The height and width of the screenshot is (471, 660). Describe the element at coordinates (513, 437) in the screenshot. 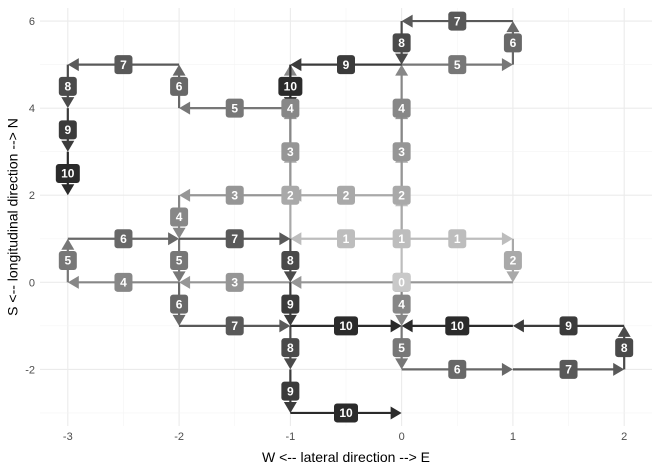

I see `x-tick-label: 1` at that location.